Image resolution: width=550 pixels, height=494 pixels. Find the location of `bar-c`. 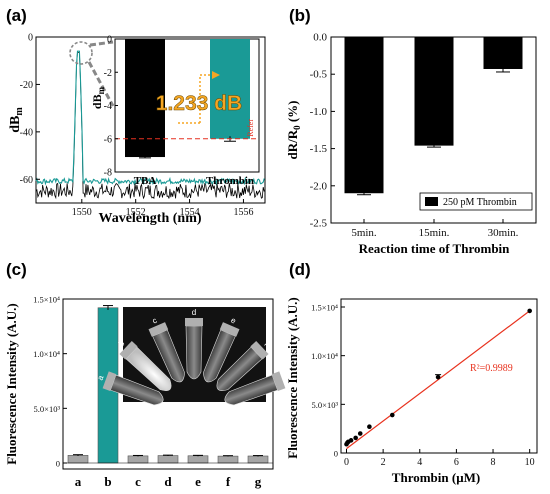

bar-c is located at coordinates (138, 459).